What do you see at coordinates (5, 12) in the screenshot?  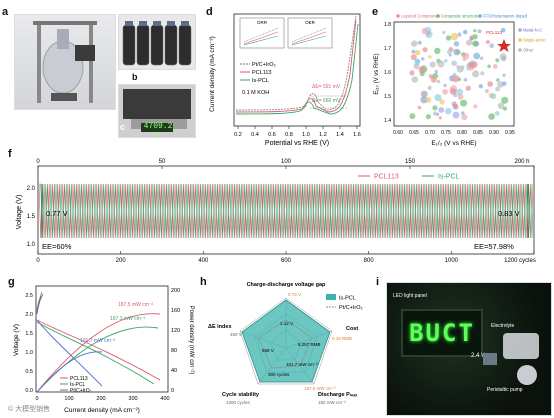 I see `panel-label-a: a` at bounding box center [5, 12].